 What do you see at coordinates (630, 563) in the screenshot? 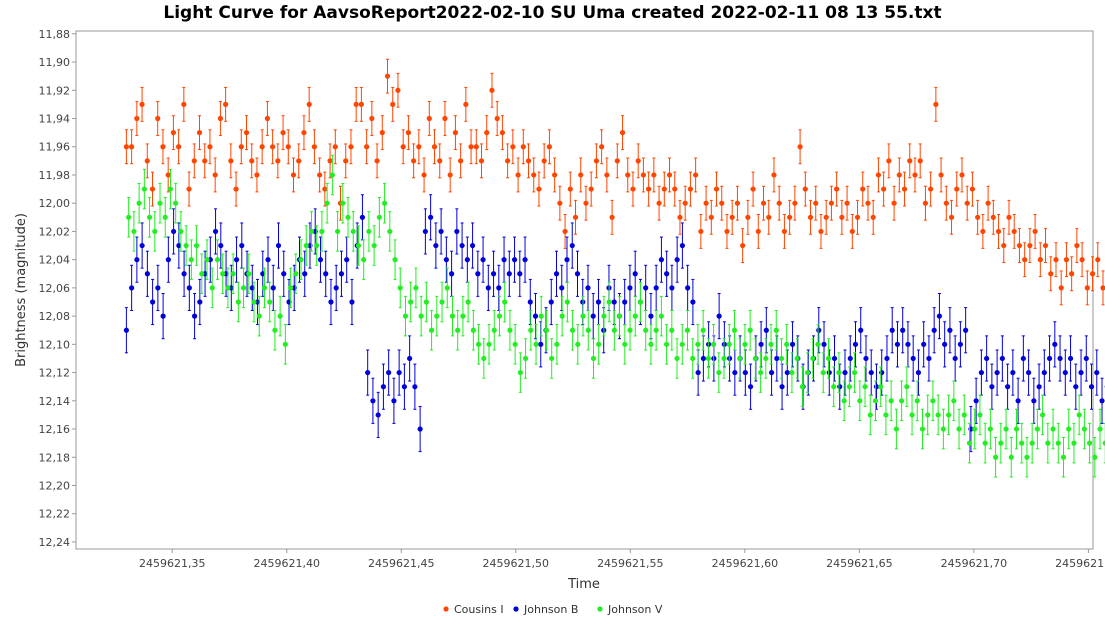
I see `x-tick-label: 2459621,55` at bounding box center [630, 563].